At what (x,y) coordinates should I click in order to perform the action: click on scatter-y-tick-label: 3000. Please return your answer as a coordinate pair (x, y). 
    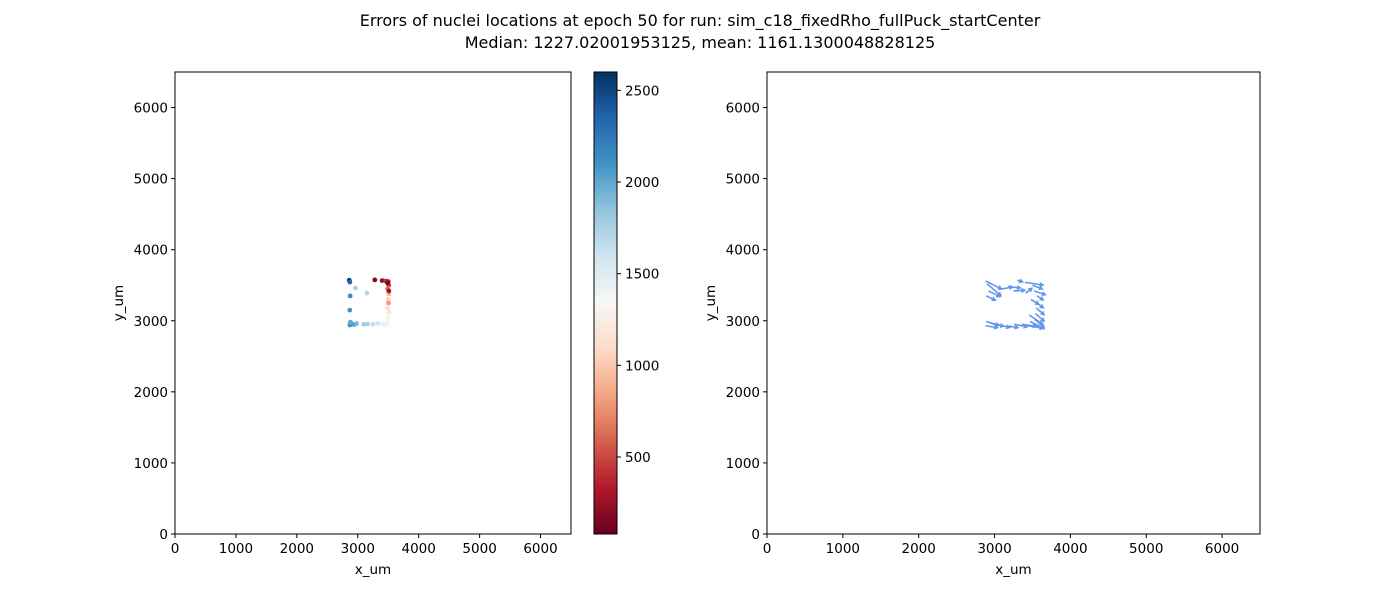
    Looking at the image, I should click on (151, 322).